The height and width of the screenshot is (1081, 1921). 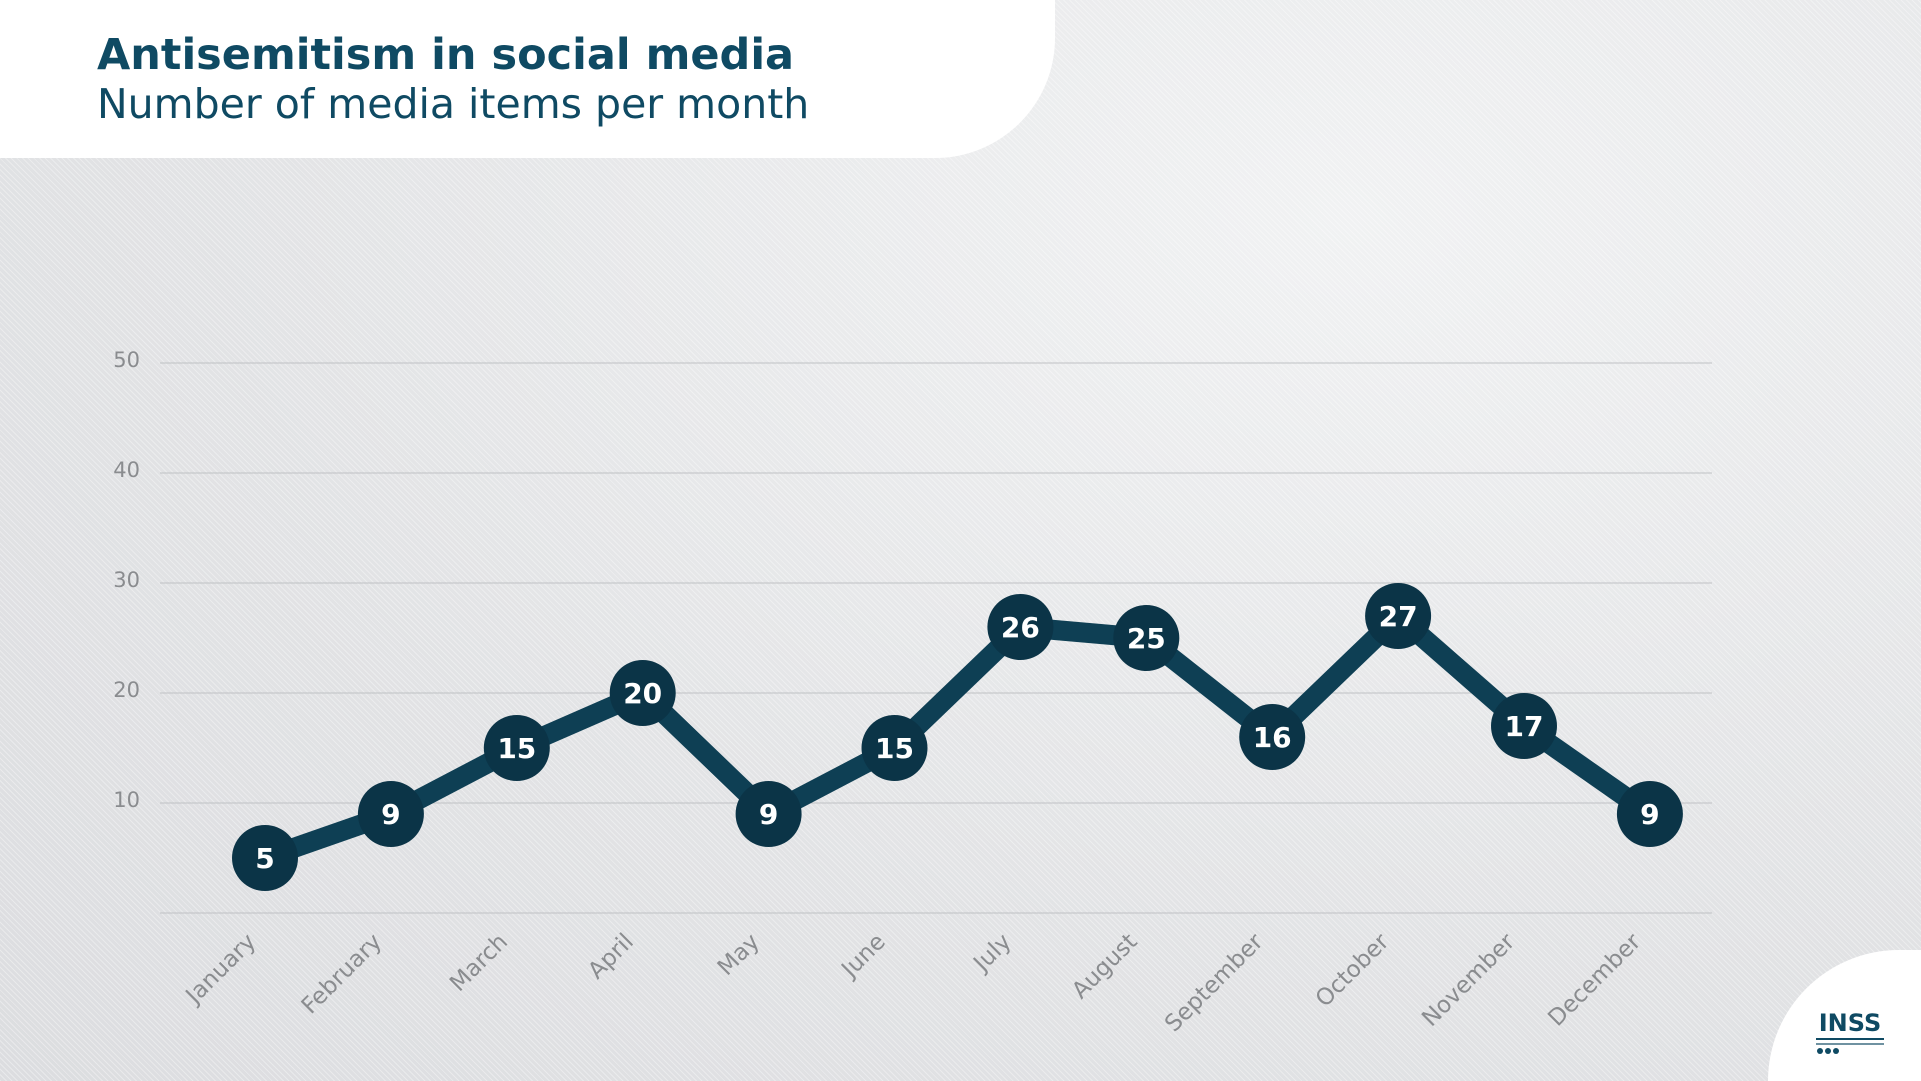 I want to click on data-label: 25, so click(x=1146, y=638).